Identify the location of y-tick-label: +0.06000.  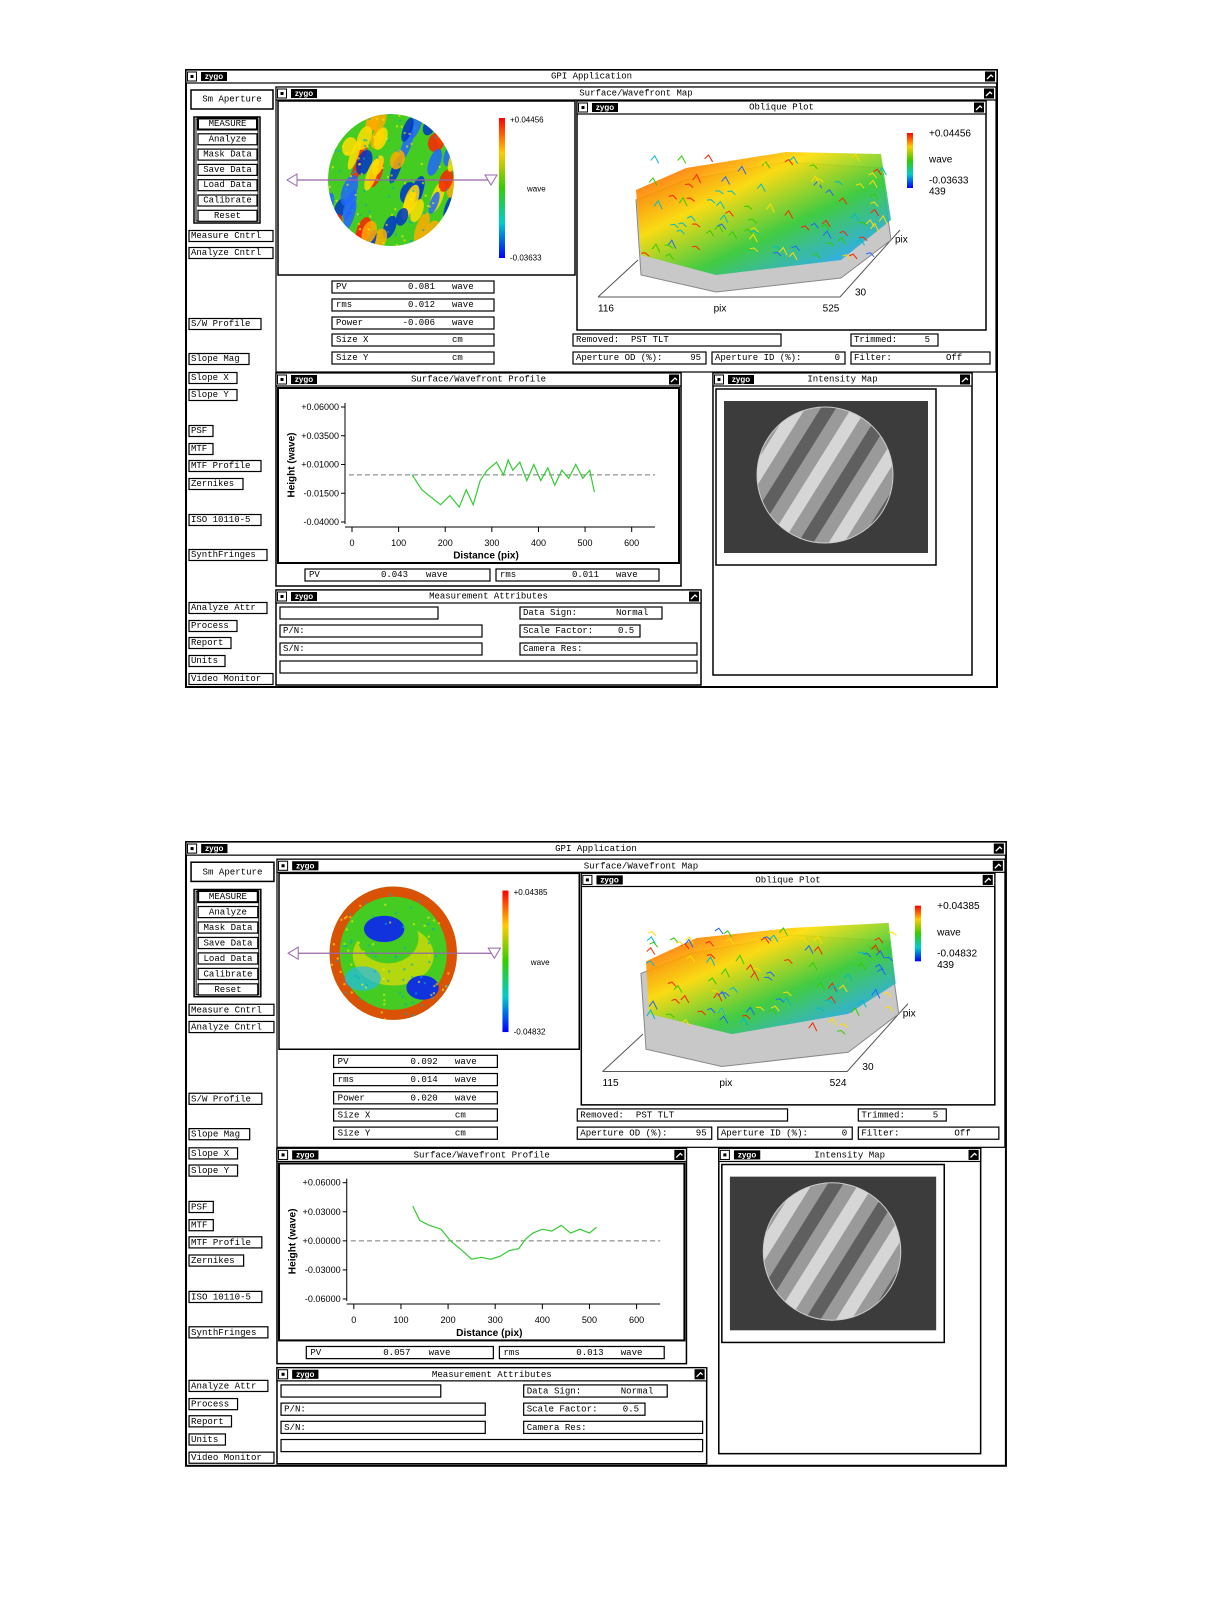
(322, 1183).